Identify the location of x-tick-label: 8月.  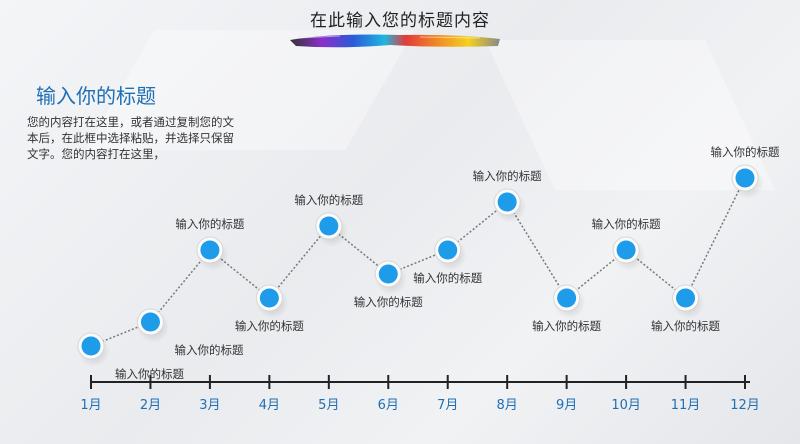
(507, 405).